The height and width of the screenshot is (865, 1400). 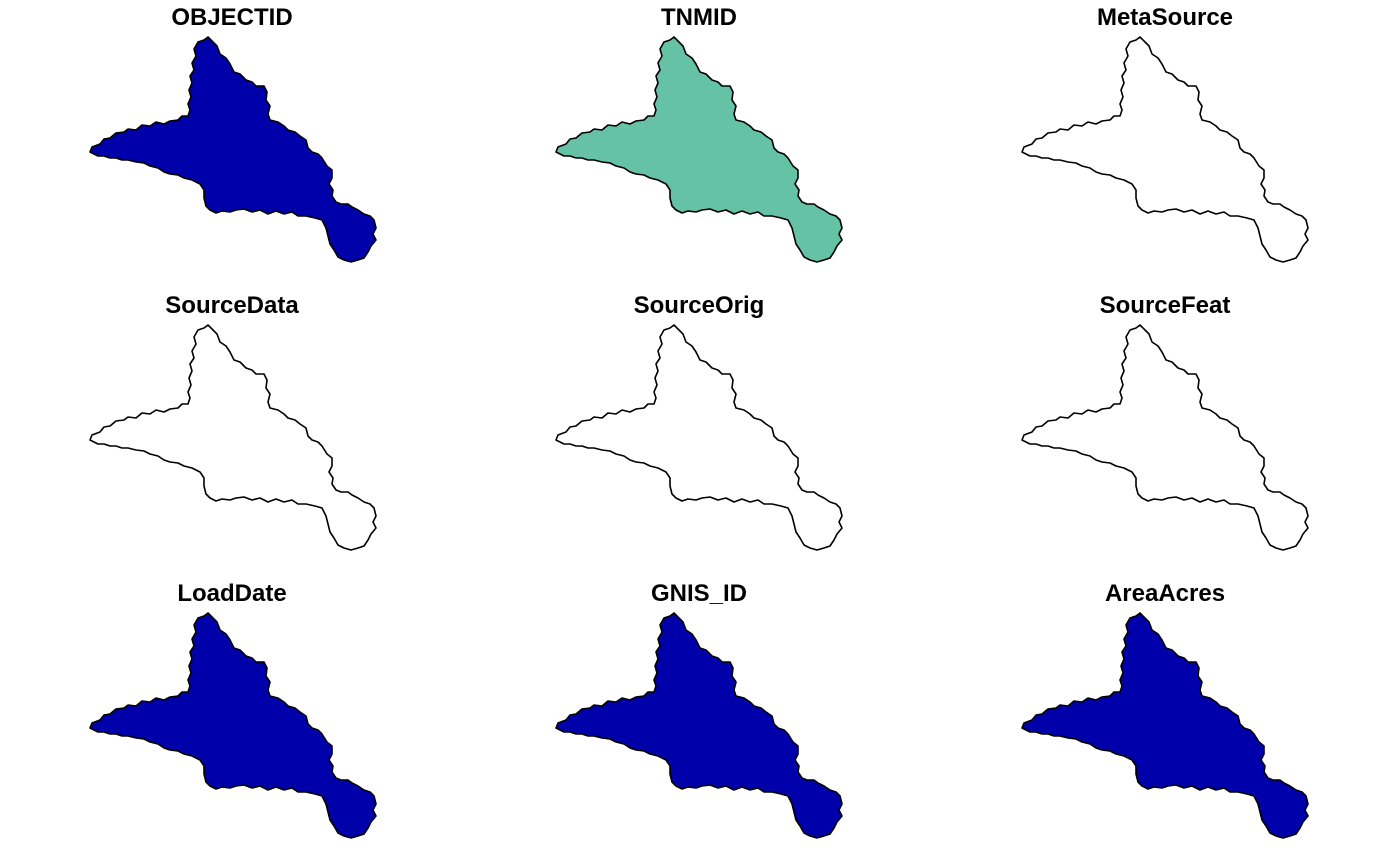 I want to click on map-panel-metasource: MetaSource, so click(x=1165, y=133).